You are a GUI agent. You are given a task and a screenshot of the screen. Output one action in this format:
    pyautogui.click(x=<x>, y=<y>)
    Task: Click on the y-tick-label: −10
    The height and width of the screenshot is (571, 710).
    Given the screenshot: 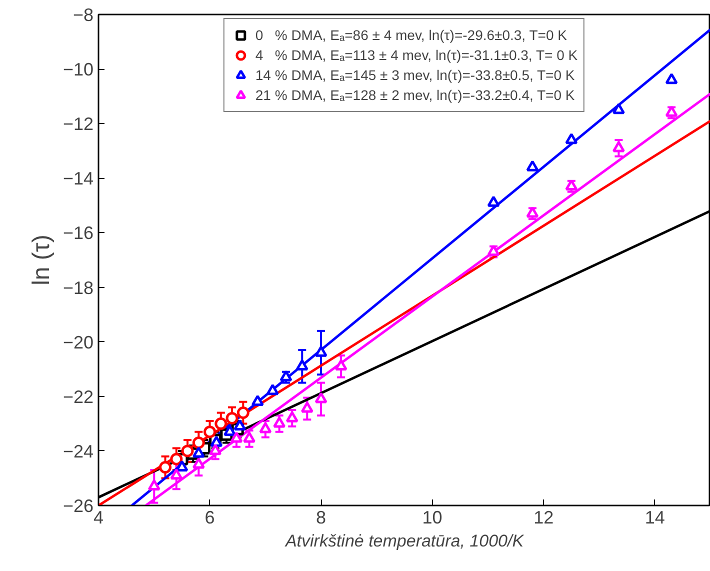 What is the action you would take?
    pyautogui.click(x=78, y=70)
    